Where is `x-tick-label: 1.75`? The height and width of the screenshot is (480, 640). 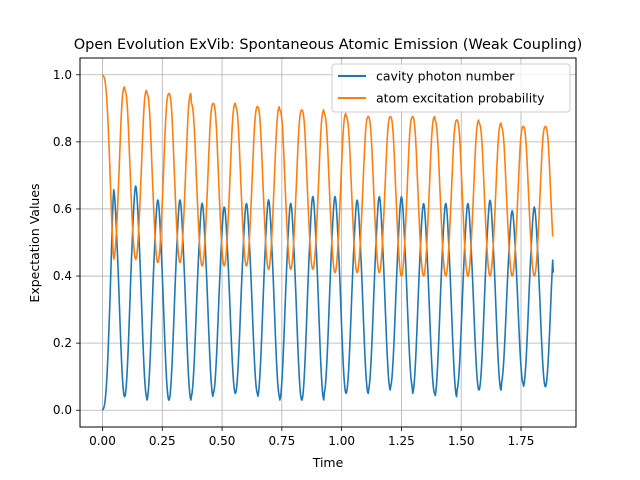 x-tick-label: 1.75 is located at coordinates (521, 441).